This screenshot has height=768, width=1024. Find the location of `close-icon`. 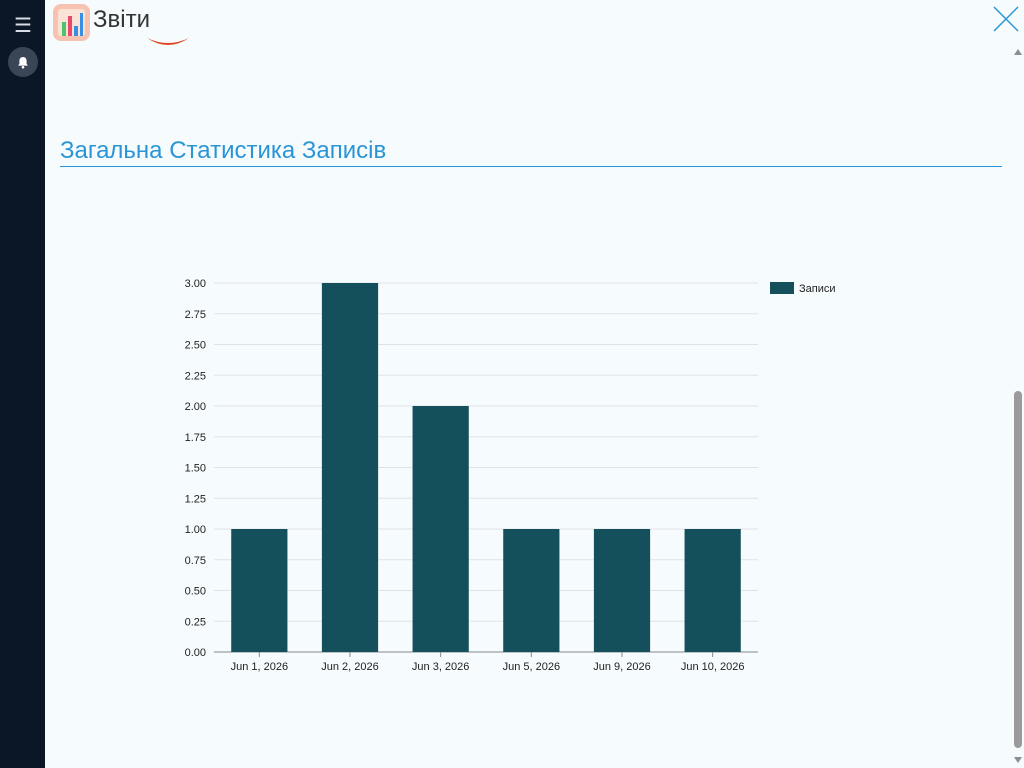

close-icon is located at coordinates (1006, 19).